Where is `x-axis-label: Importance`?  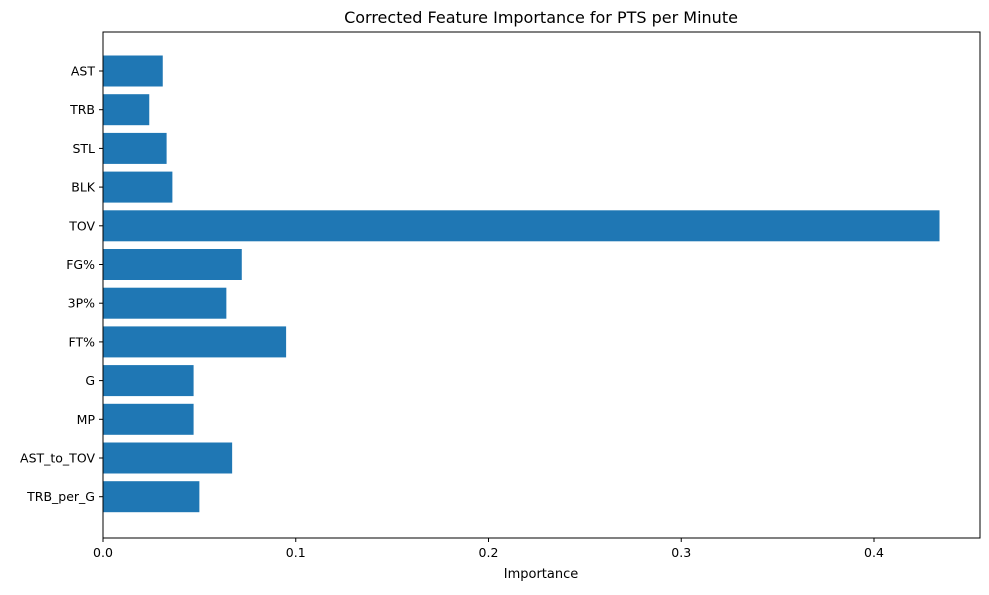 x-axis-label: Importance is located at coordinates (541, 574).